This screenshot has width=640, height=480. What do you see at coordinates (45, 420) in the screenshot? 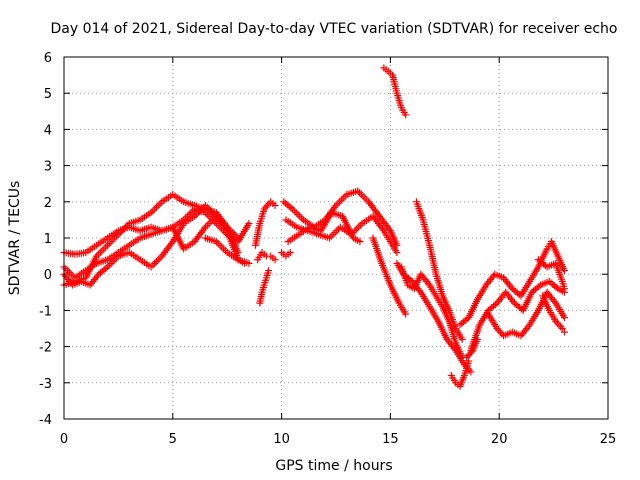
I see `y-tick-label: -4` at bounding box center [45, 420].